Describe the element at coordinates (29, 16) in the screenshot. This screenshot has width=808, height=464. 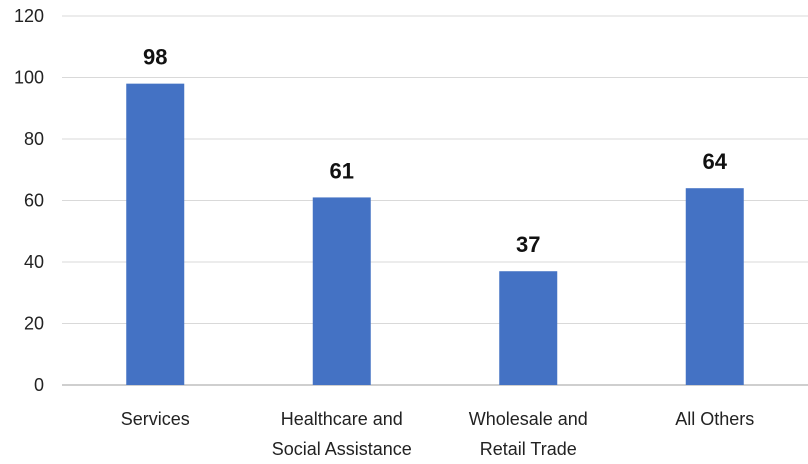
I see `y-tick-label: 120` at that location.